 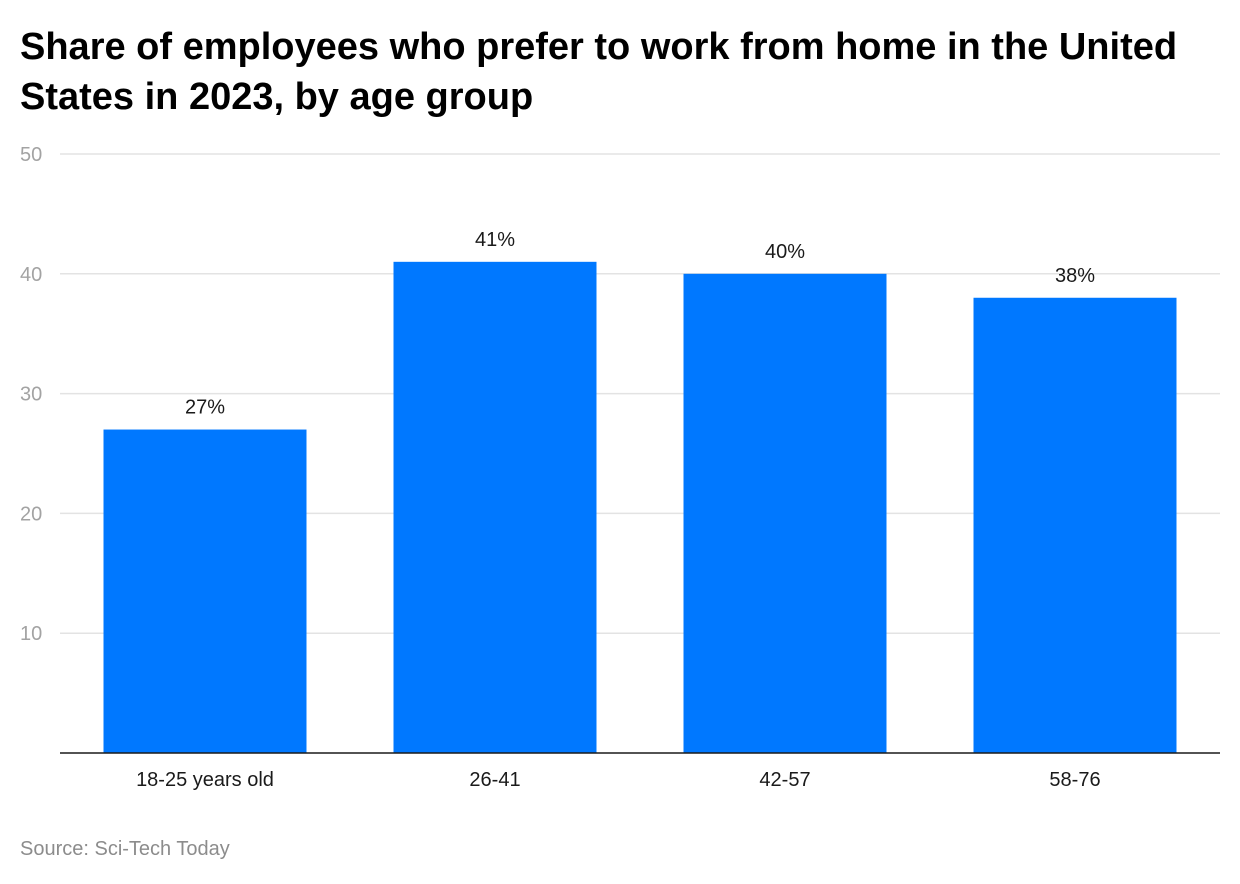 I want to click on y-tick-label: 40, so click(x=31, y=275).